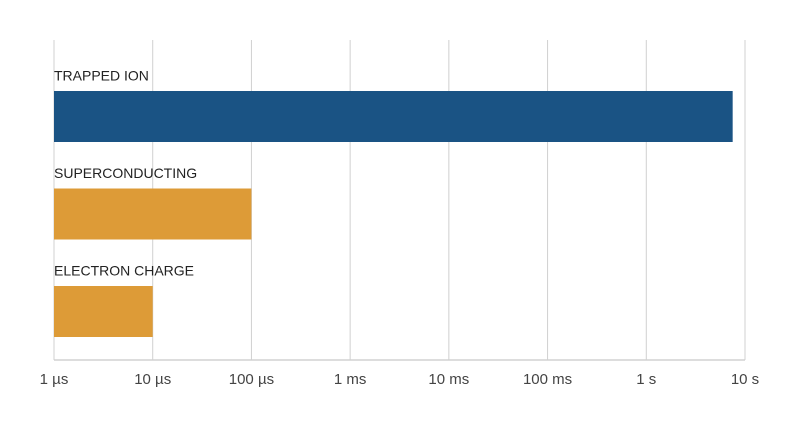 The image size is (800, 447). I want to click on x-tick-label: 100 ms, so click(547, 379).